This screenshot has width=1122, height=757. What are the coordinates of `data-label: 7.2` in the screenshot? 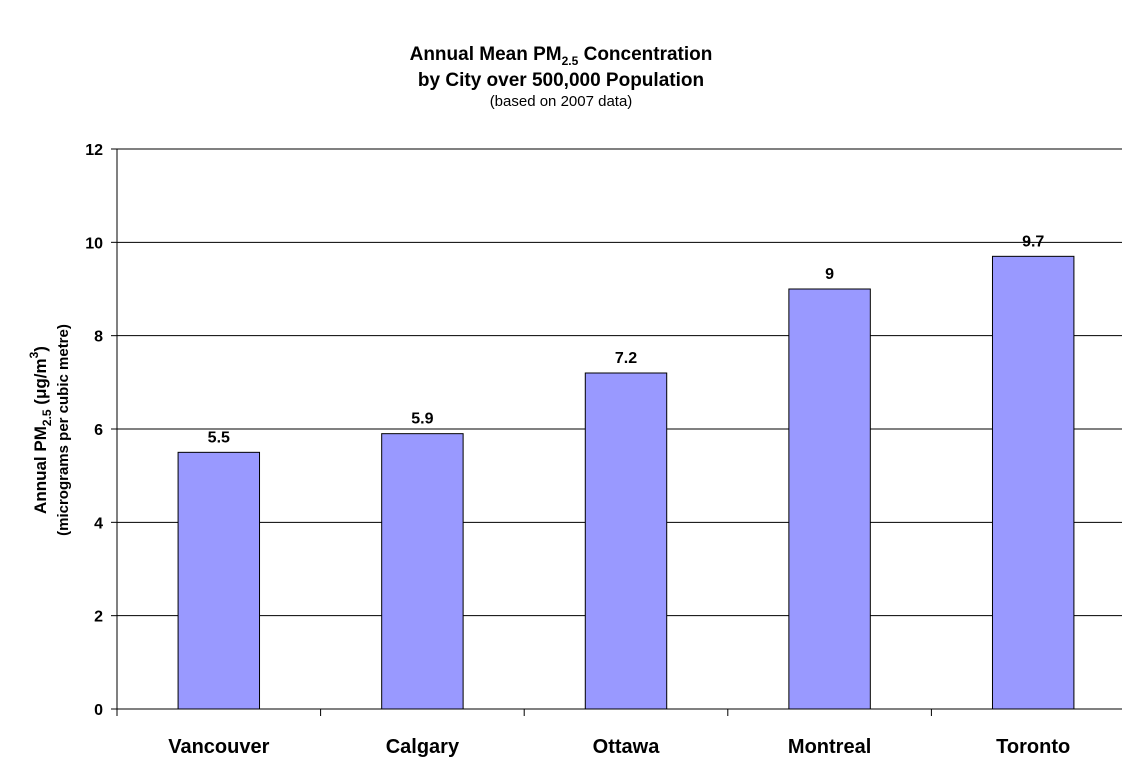 It's located at (626, 358).